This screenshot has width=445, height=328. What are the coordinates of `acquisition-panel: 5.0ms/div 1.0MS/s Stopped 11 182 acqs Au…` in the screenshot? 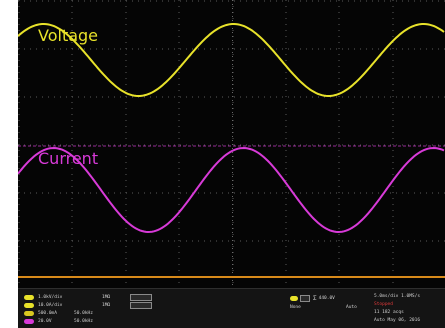 It's located at (409, 309).